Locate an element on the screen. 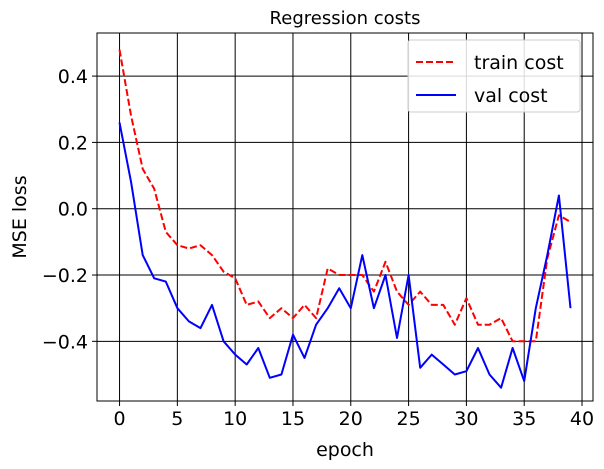  y-tick-label: −0.4 is located at coordinates (65, 342).